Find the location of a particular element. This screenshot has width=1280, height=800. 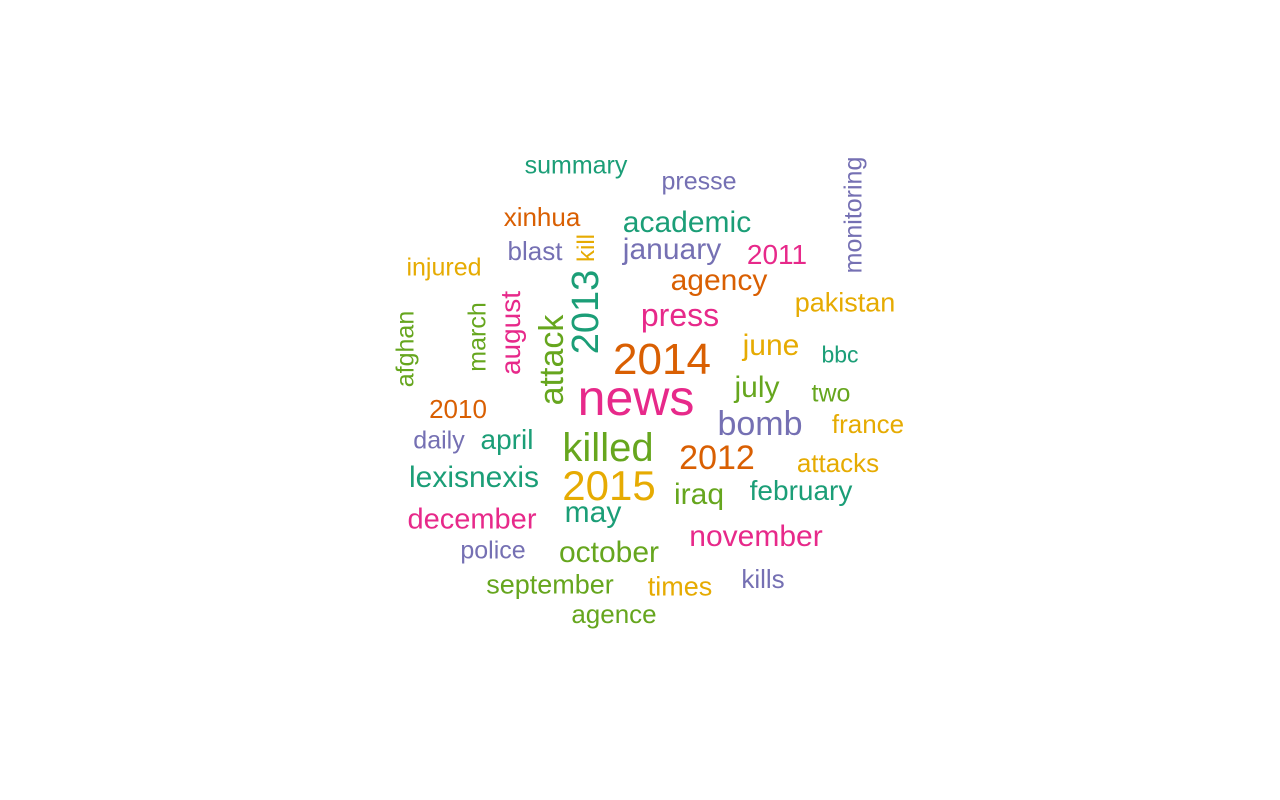

word-bbc: bbc is located at coordinates (840, 354).